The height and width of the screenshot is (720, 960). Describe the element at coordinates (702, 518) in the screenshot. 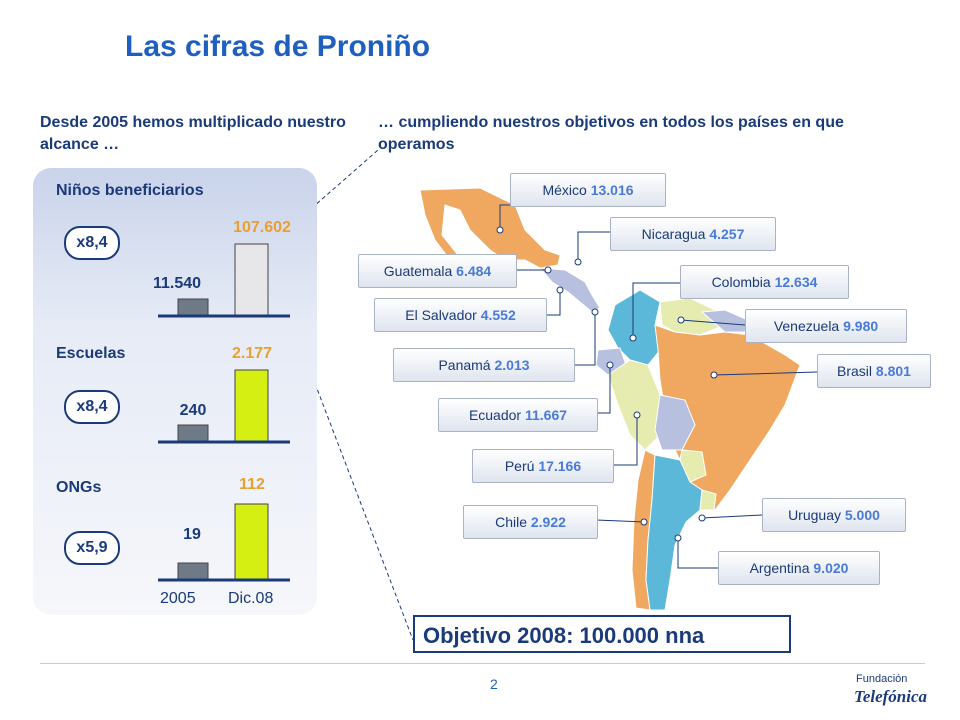

I see `marker-uruguay` at that location.